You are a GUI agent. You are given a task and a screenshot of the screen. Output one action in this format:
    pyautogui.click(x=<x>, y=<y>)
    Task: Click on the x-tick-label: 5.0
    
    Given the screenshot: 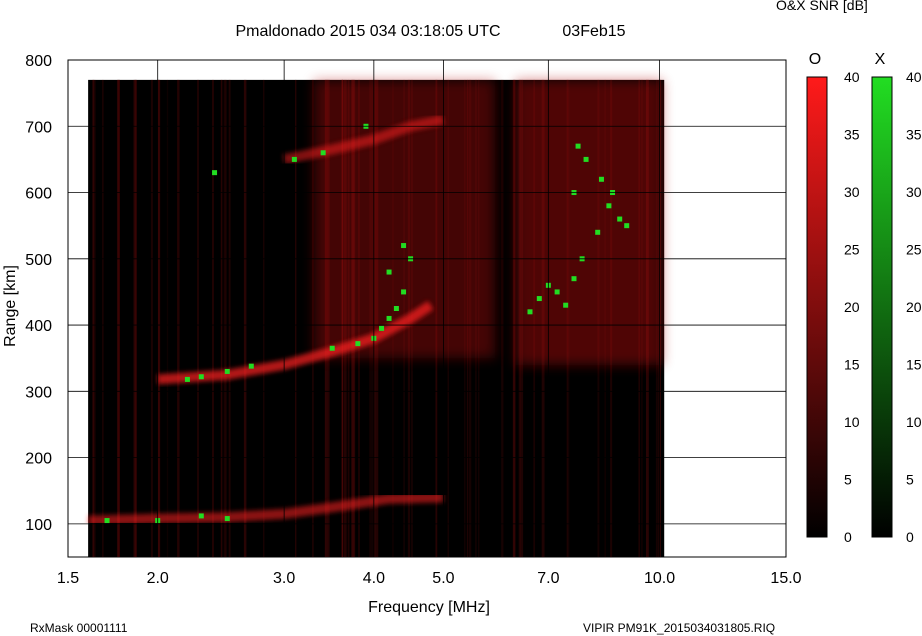 What is the action you would take?
    pyautogui.click(x=443, y=578)
    